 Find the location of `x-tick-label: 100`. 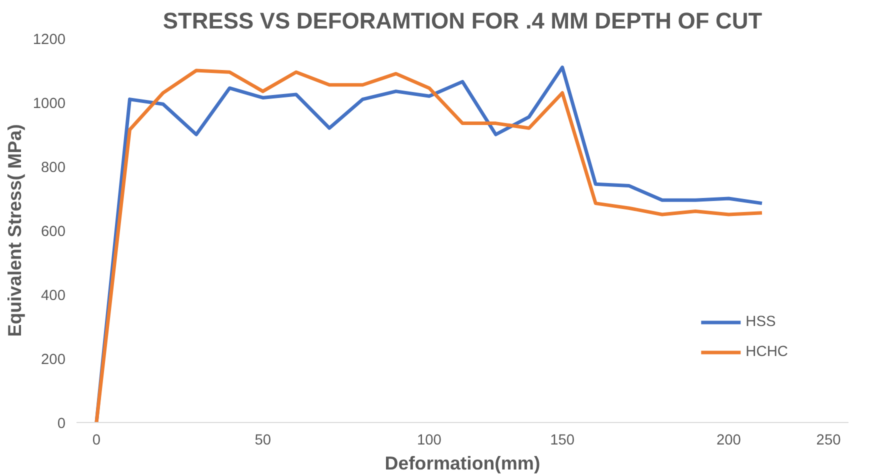

x-tick-label: 100 is located at coordinates (429, 440).